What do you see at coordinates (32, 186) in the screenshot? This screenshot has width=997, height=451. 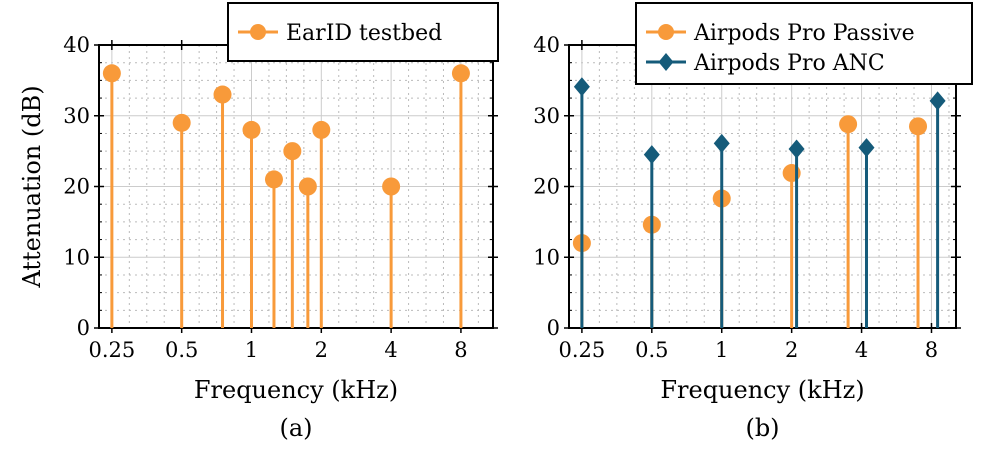 I see `y-axis-label: Attenuation (dB)` at bounding box center [32, 186].